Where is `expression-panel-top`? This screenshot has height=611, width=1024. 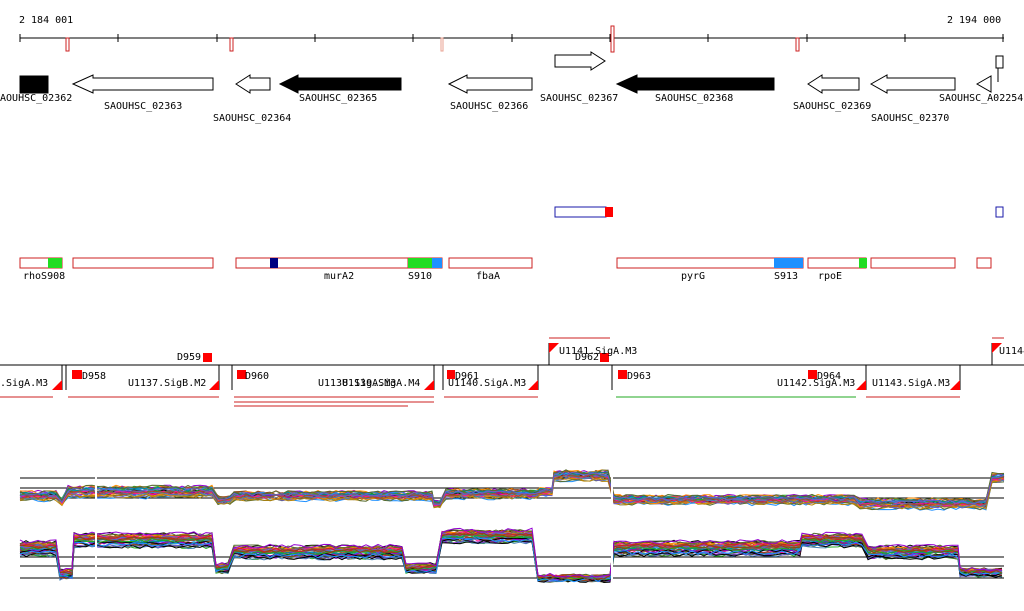 expression-panel-top is located at coordinates (512, 490).